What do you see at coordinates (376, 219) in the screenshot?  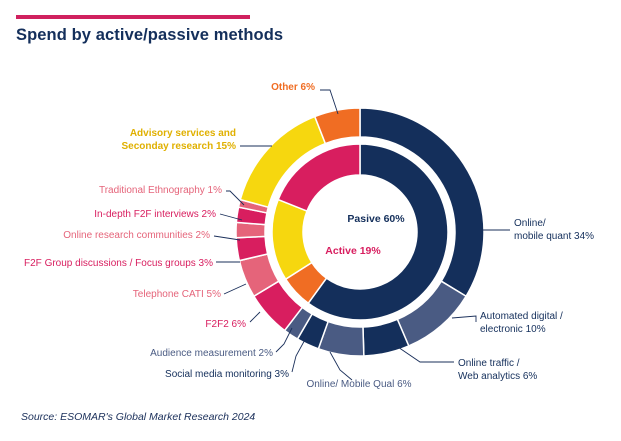 I see `inner-label-pasive: Pasive 60%` at bounding box center [376, 219].